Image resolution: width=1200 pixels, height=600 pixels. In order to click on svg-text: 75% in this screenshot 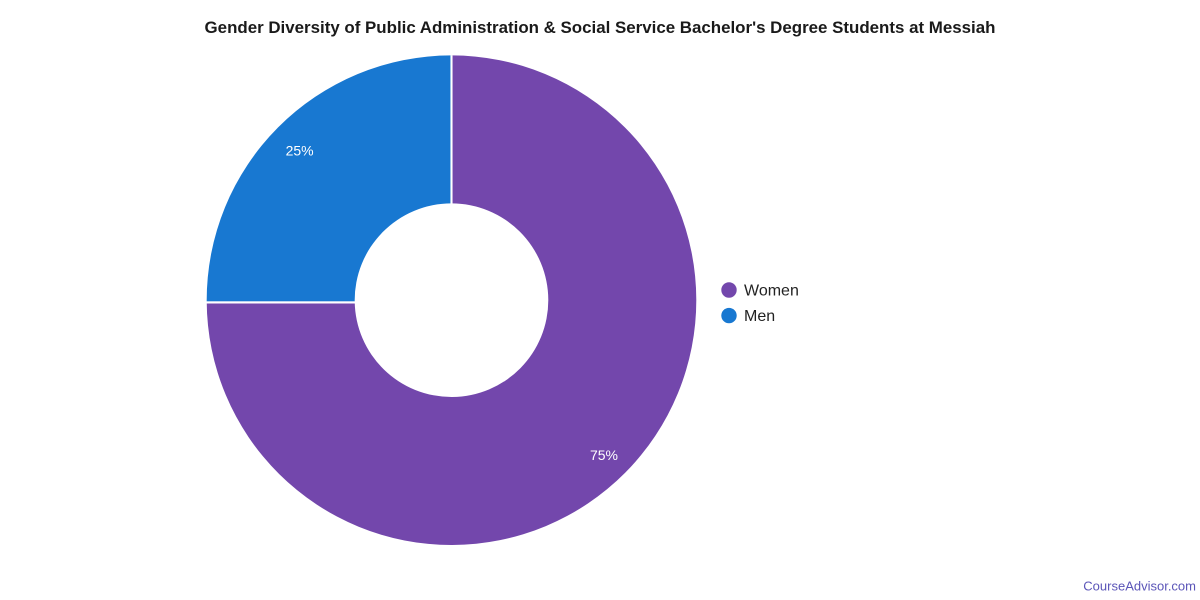, I will do `click(604, 455)`.